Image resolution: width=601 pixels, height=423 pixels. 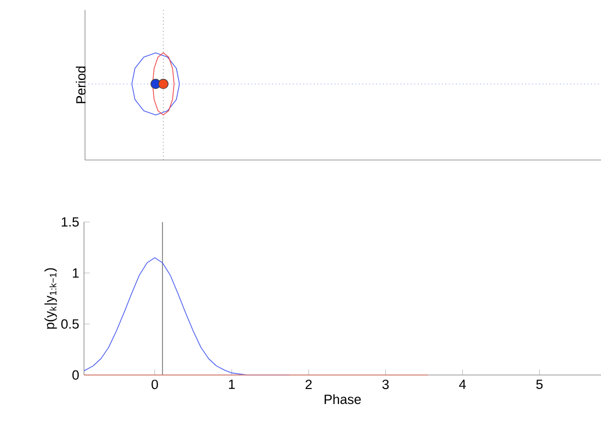 I want to click on y-axis-title: Period, so click(x=81, y=85).